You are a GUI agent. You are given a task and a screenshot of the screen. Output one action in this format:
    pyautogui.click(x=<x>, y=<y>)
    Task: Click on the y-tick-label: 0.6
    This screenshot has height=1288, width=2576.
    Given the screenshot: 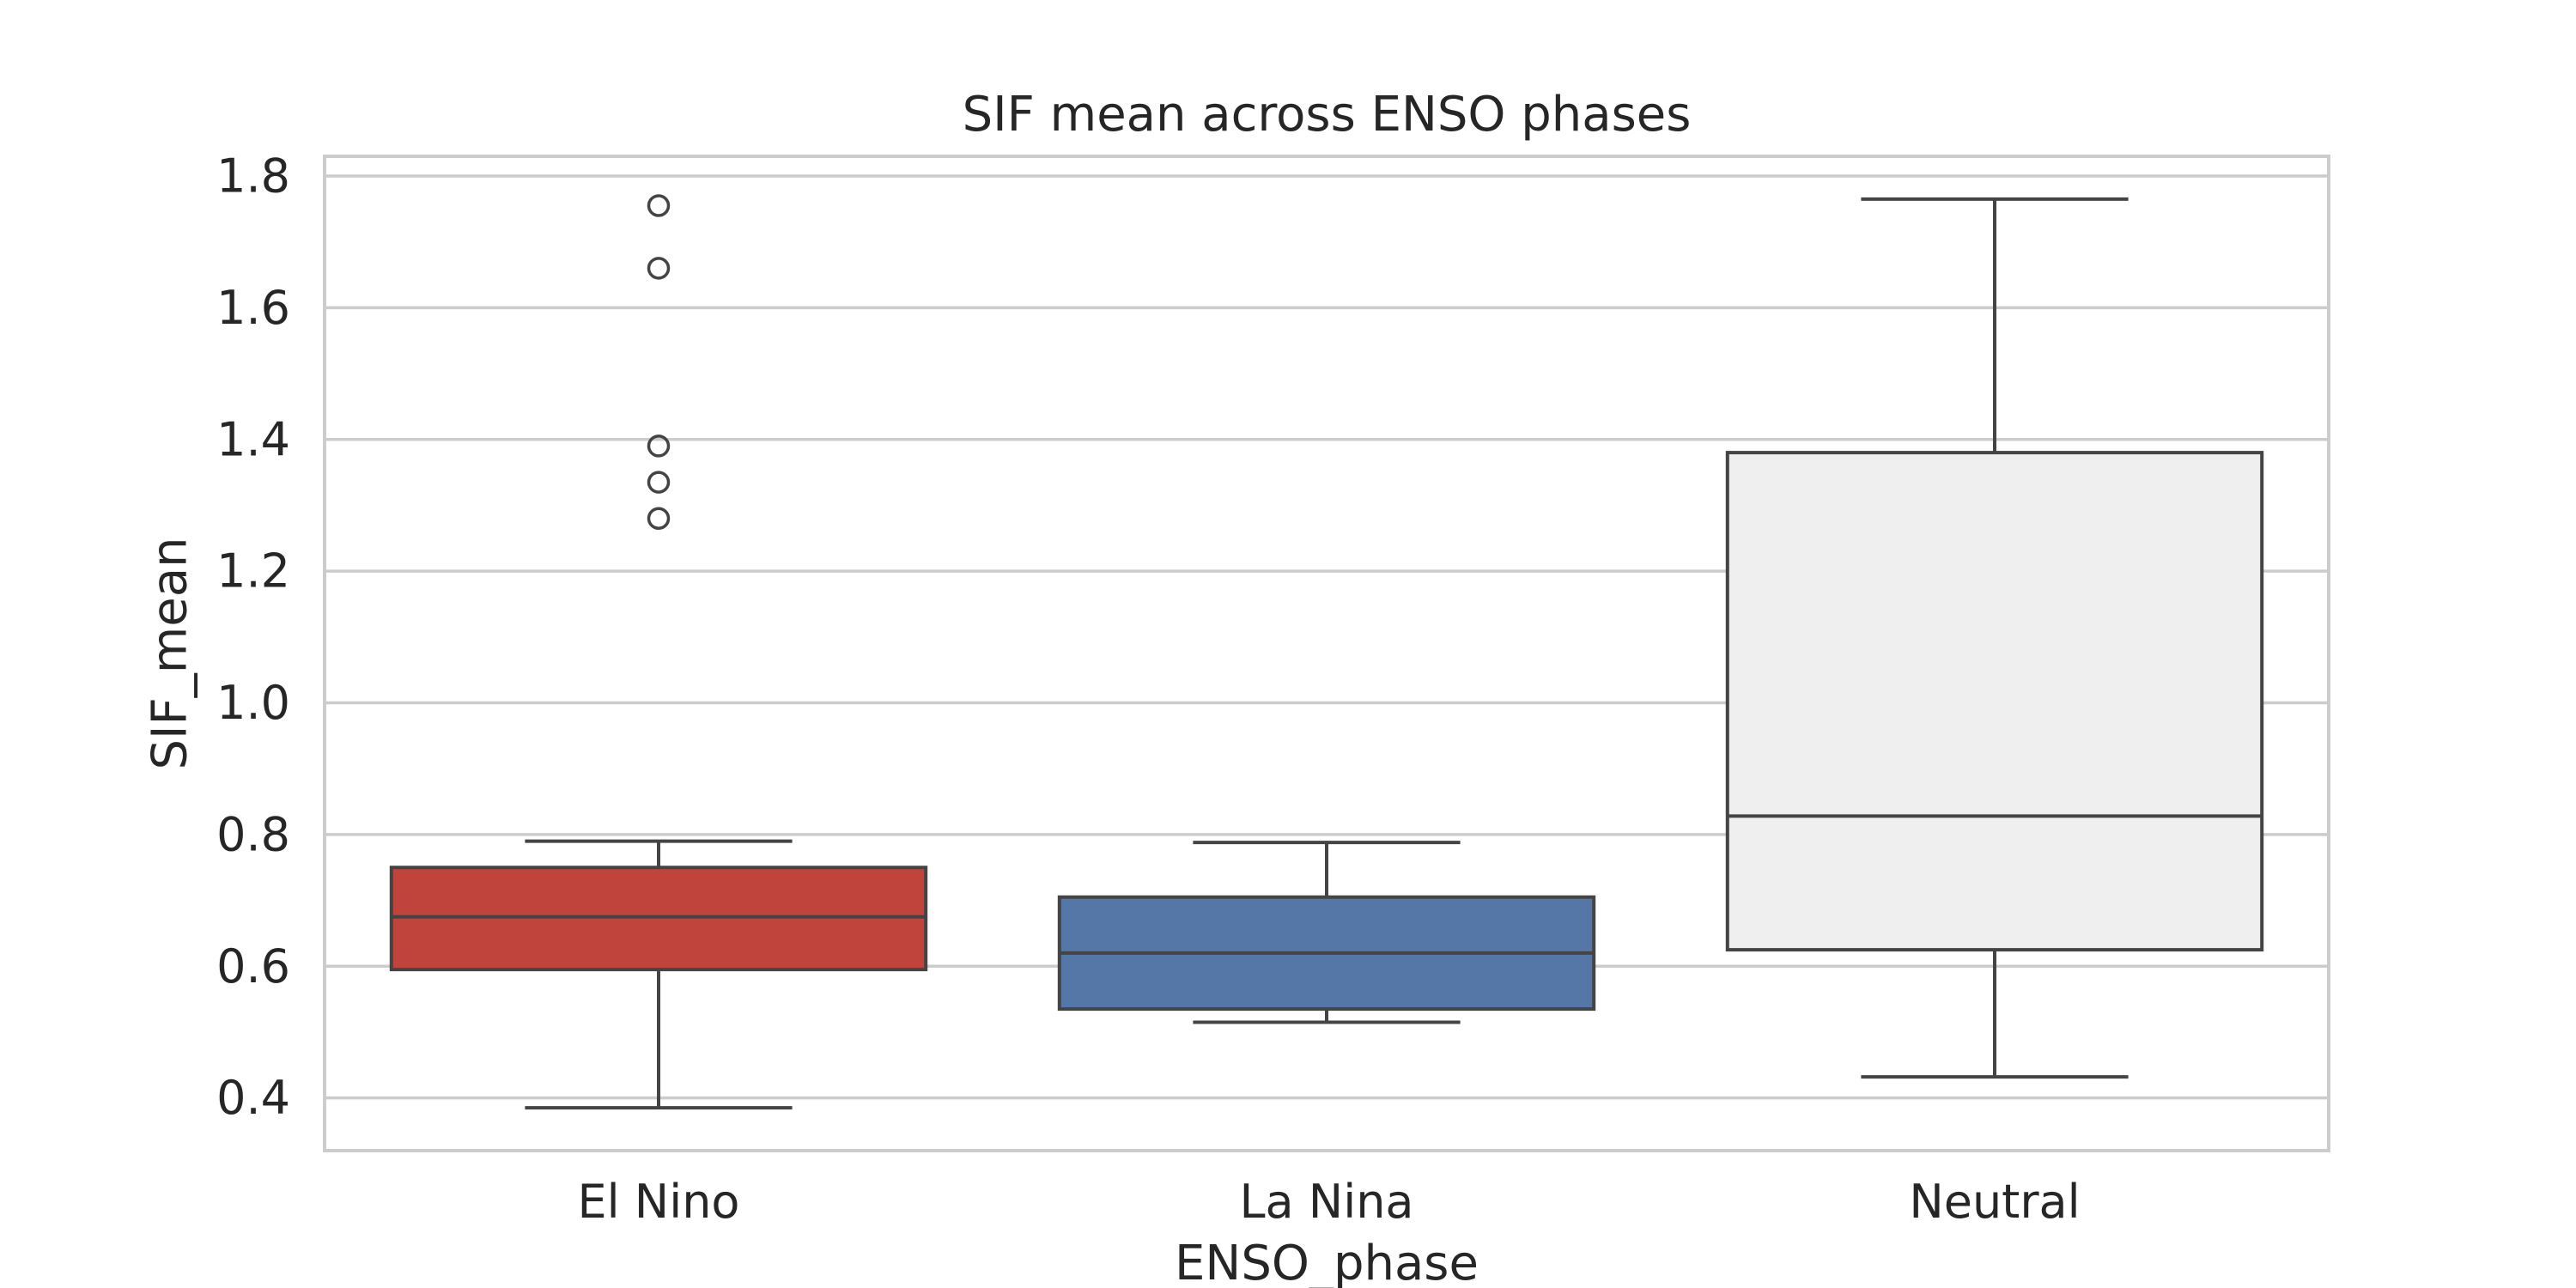 What is the action you would take?
    pyautogui.click(x=253, y=966)
    